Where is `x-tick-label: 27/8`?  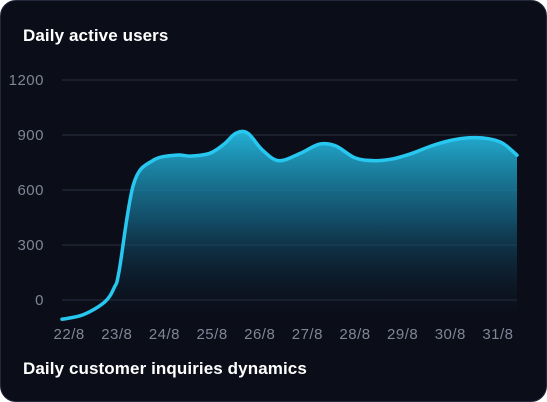
x-tick-label: 27/8 is located at coordinates (307, 334).